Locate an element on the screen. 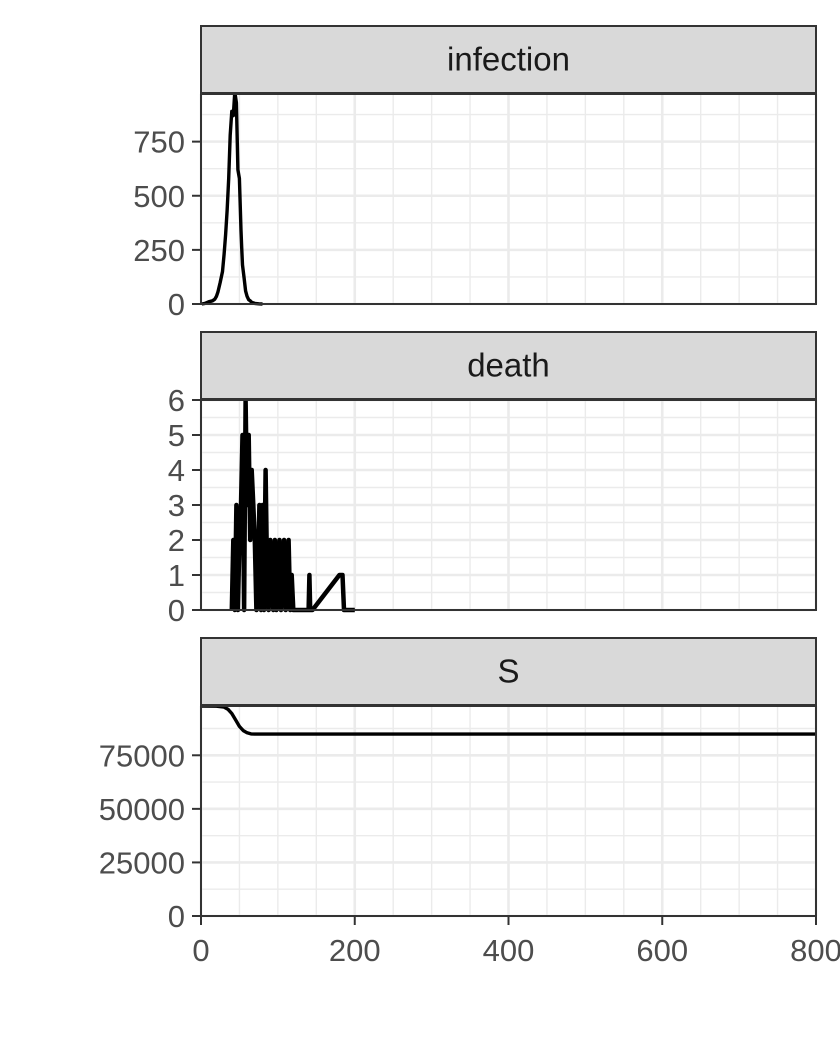 Image resolution: width=840 pixels, height=1050 pixels. y-tick-label: 500 is located at coordinates (159, 196).